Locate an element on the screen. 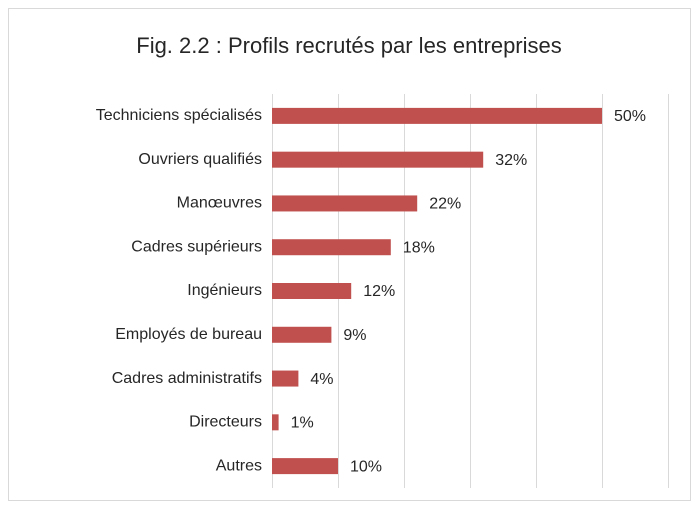 The height and width of the screenshot is (510, 699). data-label: 32% is located at coordinates (511, 160).